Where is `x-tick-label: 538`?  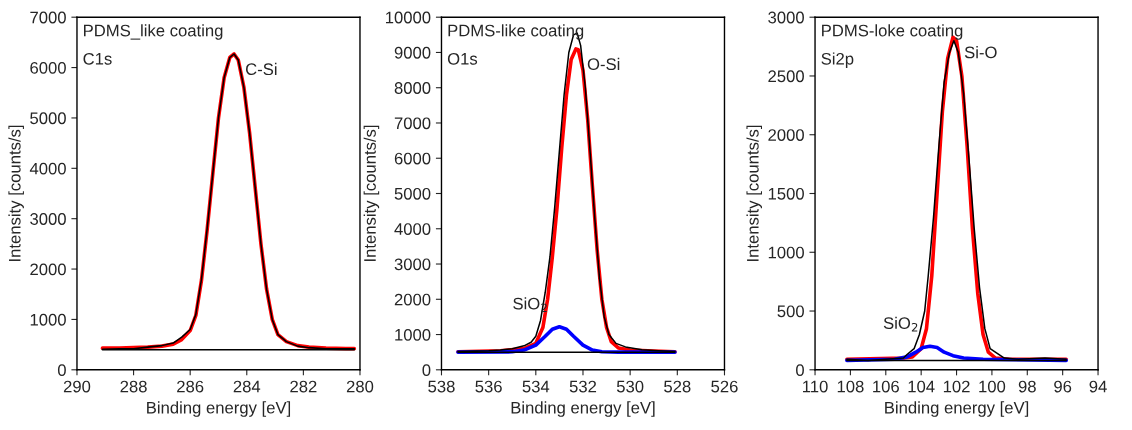
x-tick-label: 538 is located at coordinates (441, 386).